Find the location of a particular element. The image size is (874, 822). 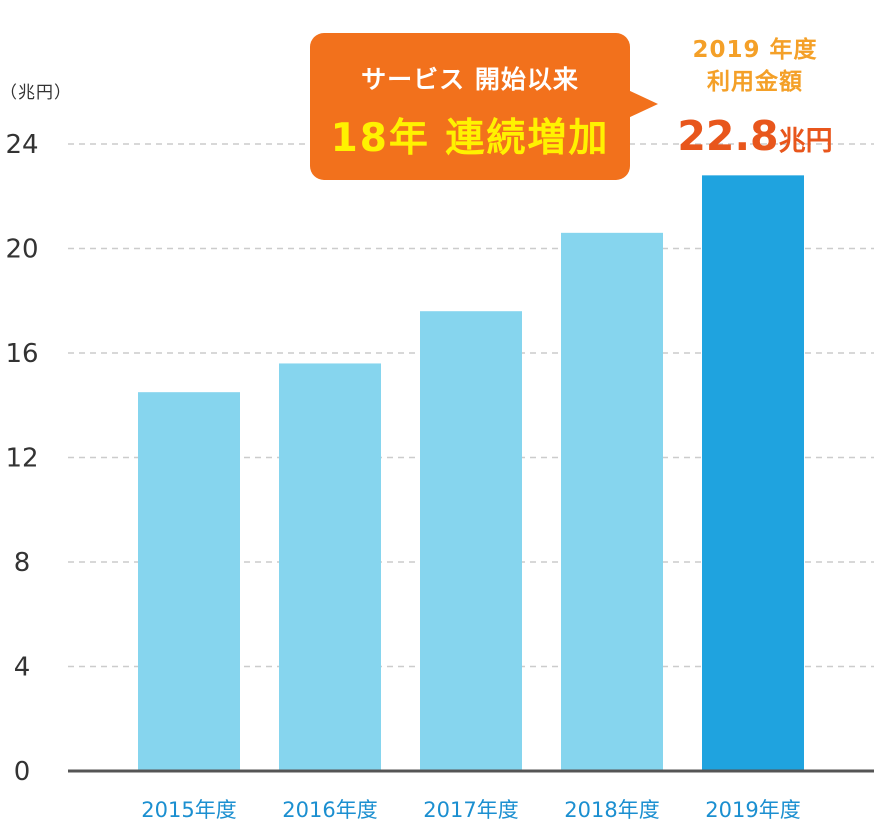

x-tick-label: 2017年度 is located at coordinates (470, 810).